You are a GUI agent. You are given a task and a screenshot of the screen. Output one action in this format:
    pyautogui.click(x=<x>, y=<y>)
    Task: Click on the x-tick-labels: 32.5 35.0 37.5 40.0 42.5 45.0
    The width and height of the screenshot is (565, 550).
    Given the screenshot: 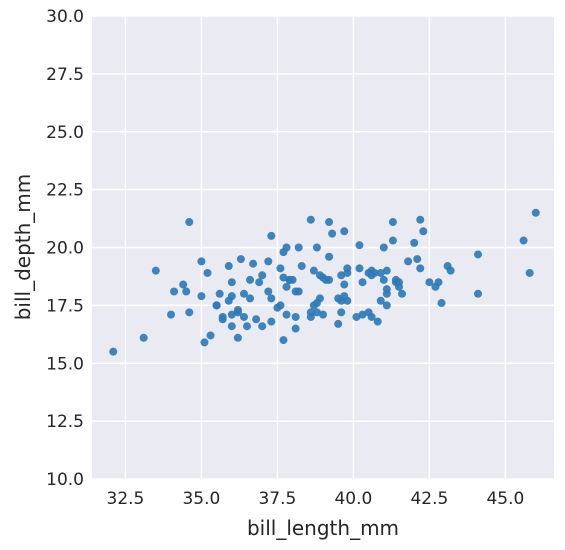 What is the action you would take?
    pyautogui.click(x=316, y=499)
    